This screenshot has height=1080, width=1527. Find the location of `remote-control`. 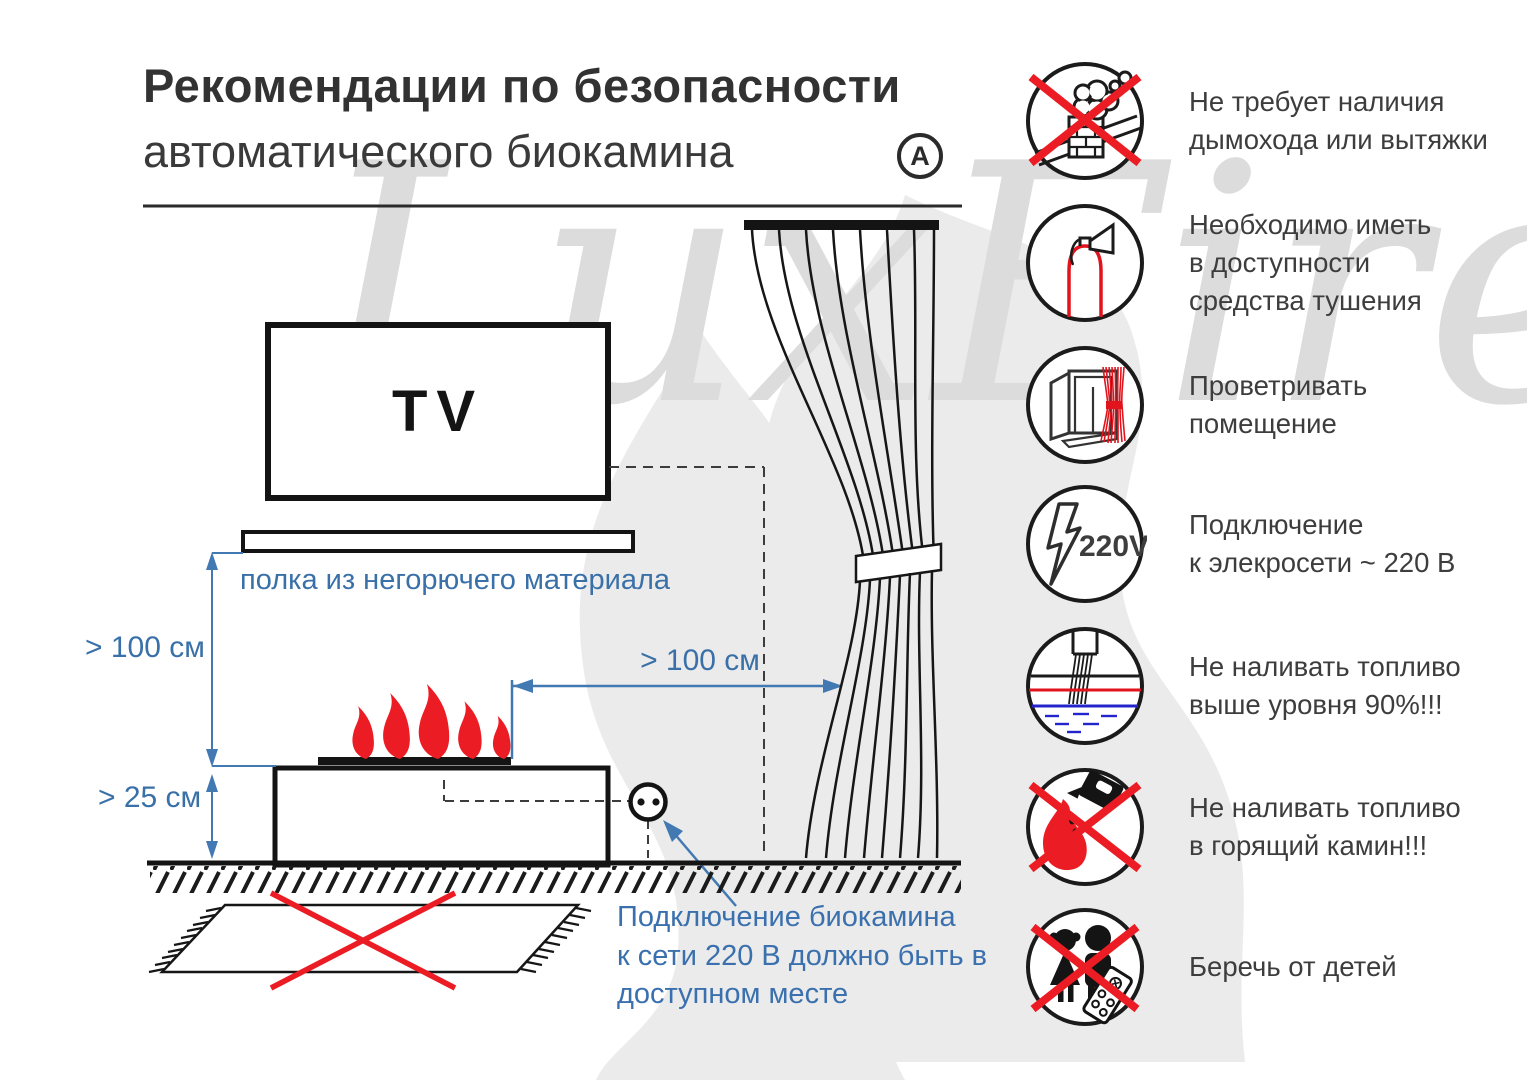

remote-control is located at coordinates (1107, 995).